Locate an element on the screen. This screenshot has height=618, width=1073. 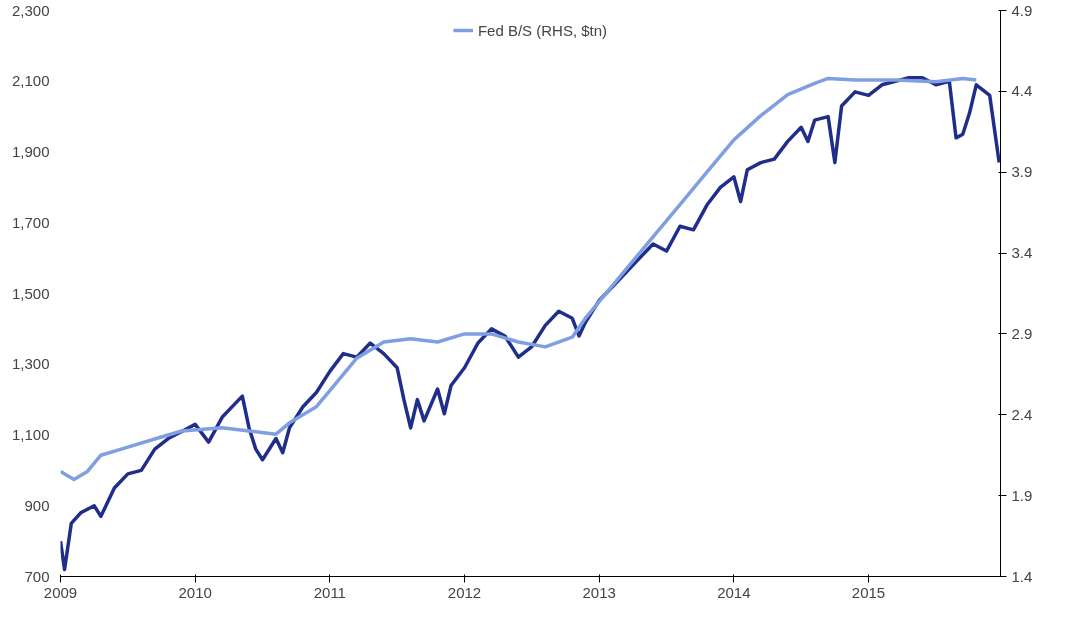
y2-tick-label: 2.4 is located at coordinates (1022, 414).